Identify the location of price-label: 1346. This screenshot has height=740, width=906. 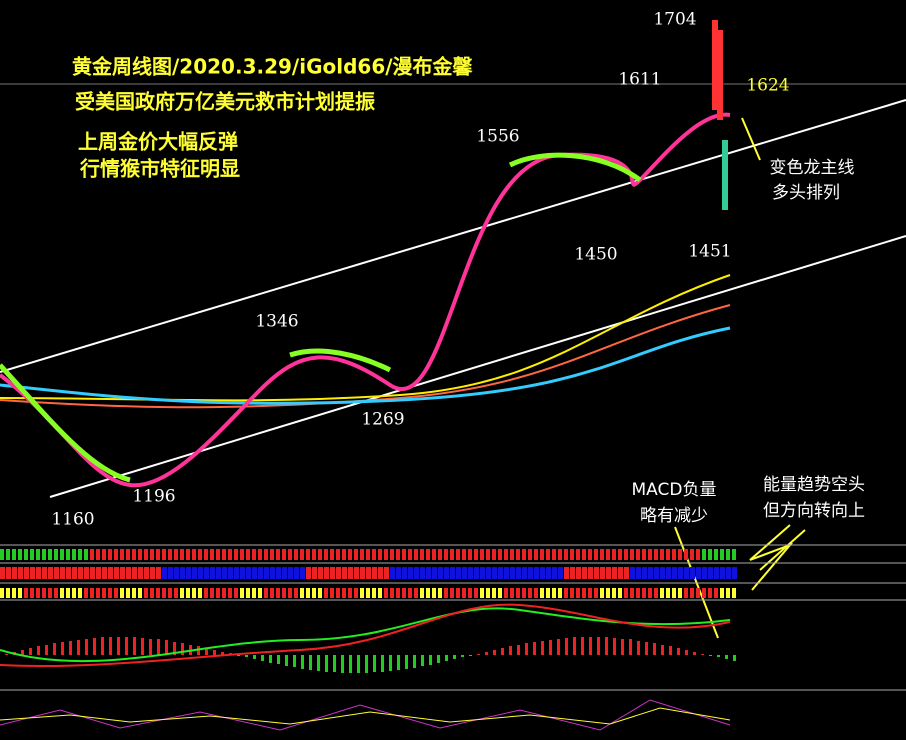
(276, 322).